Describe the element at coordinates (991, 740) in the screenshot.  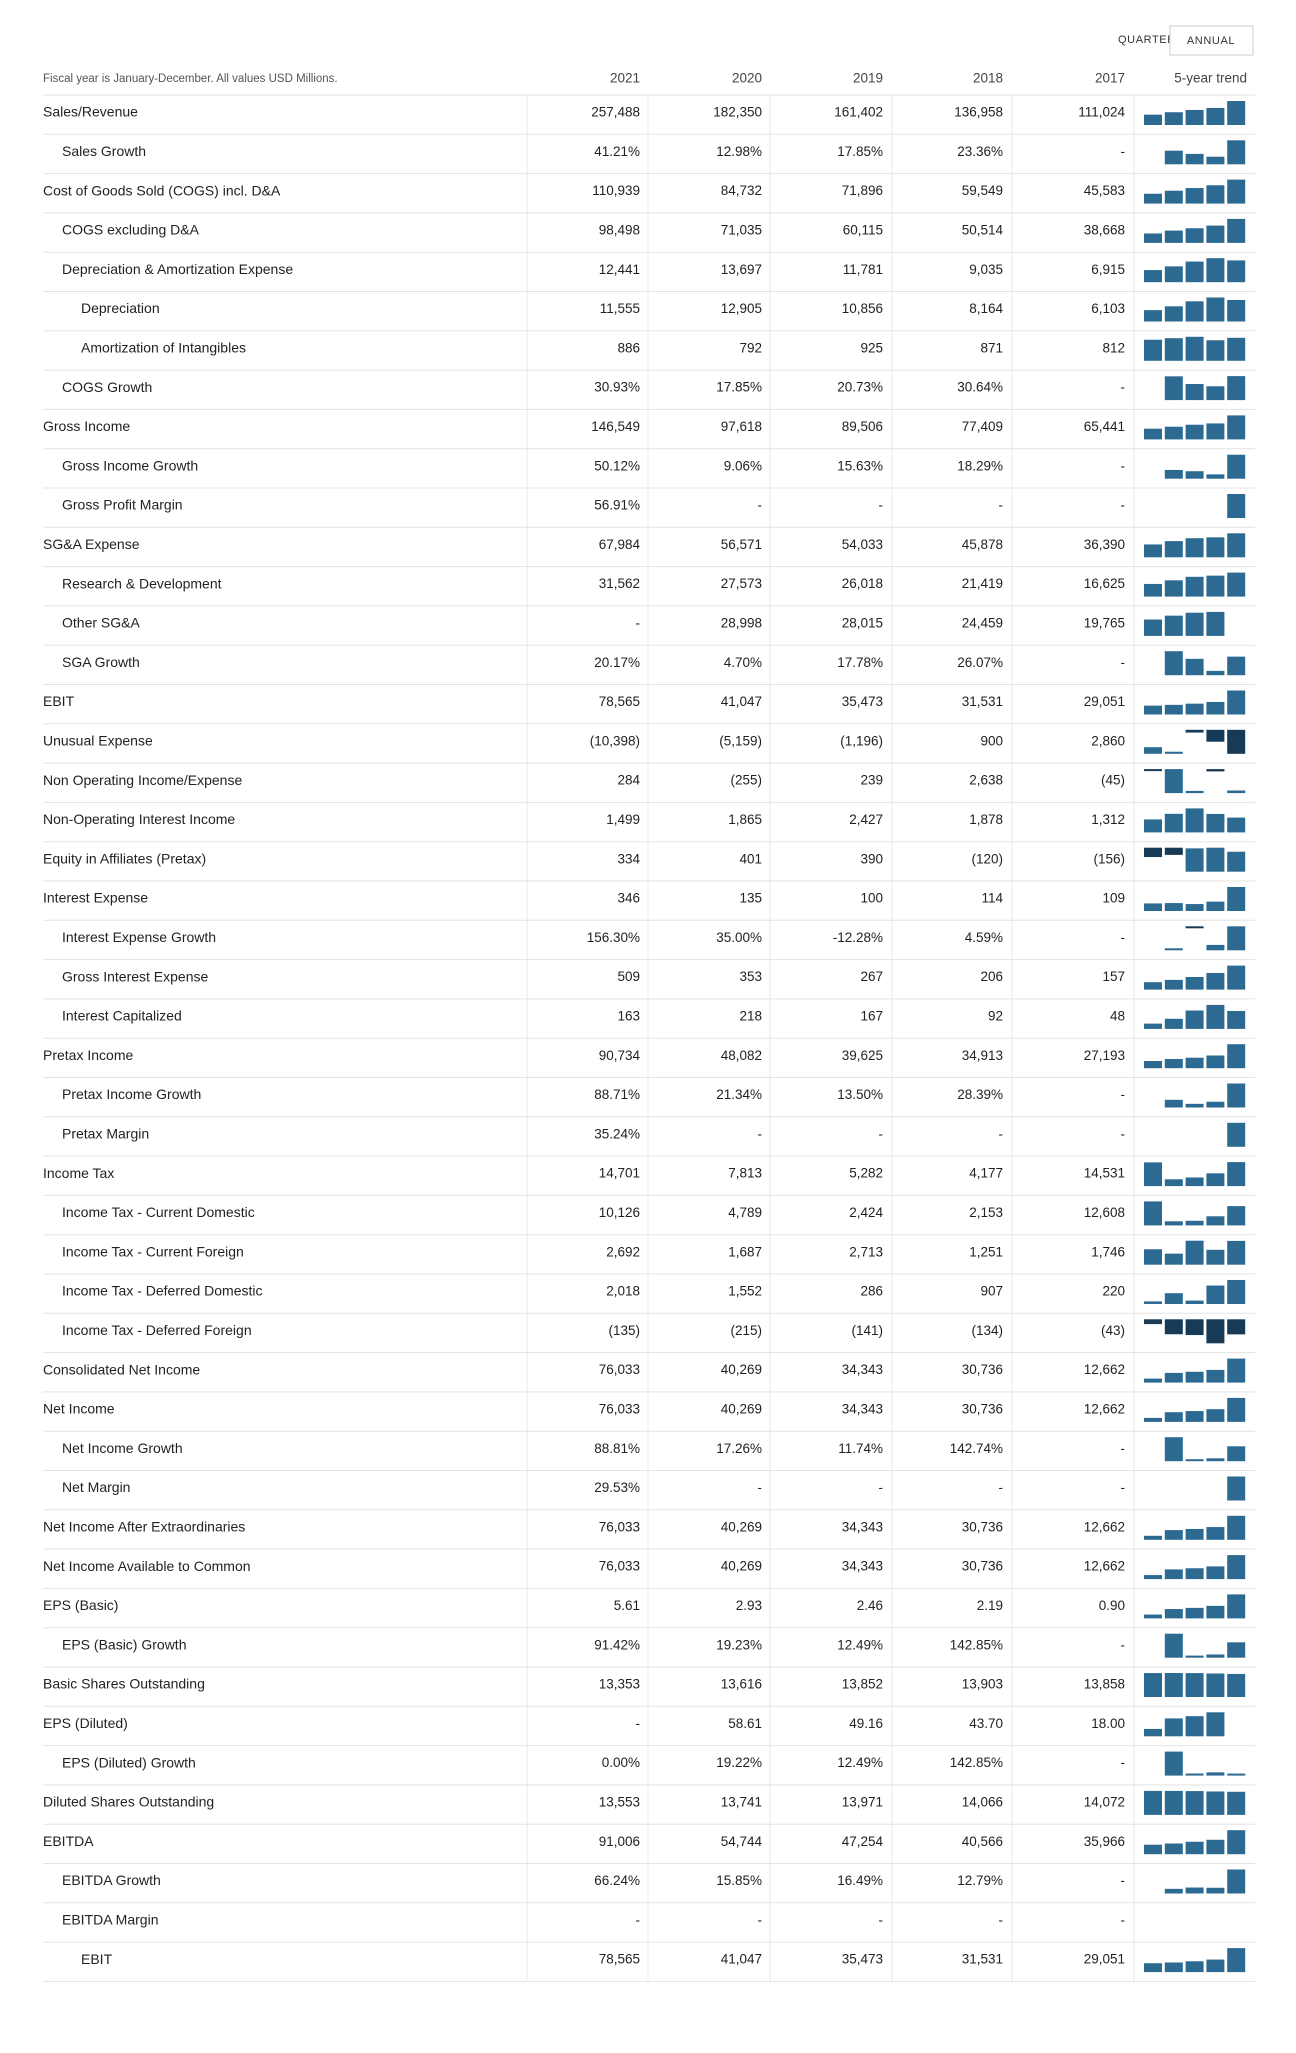
I see `cell-value: 900` at that location.